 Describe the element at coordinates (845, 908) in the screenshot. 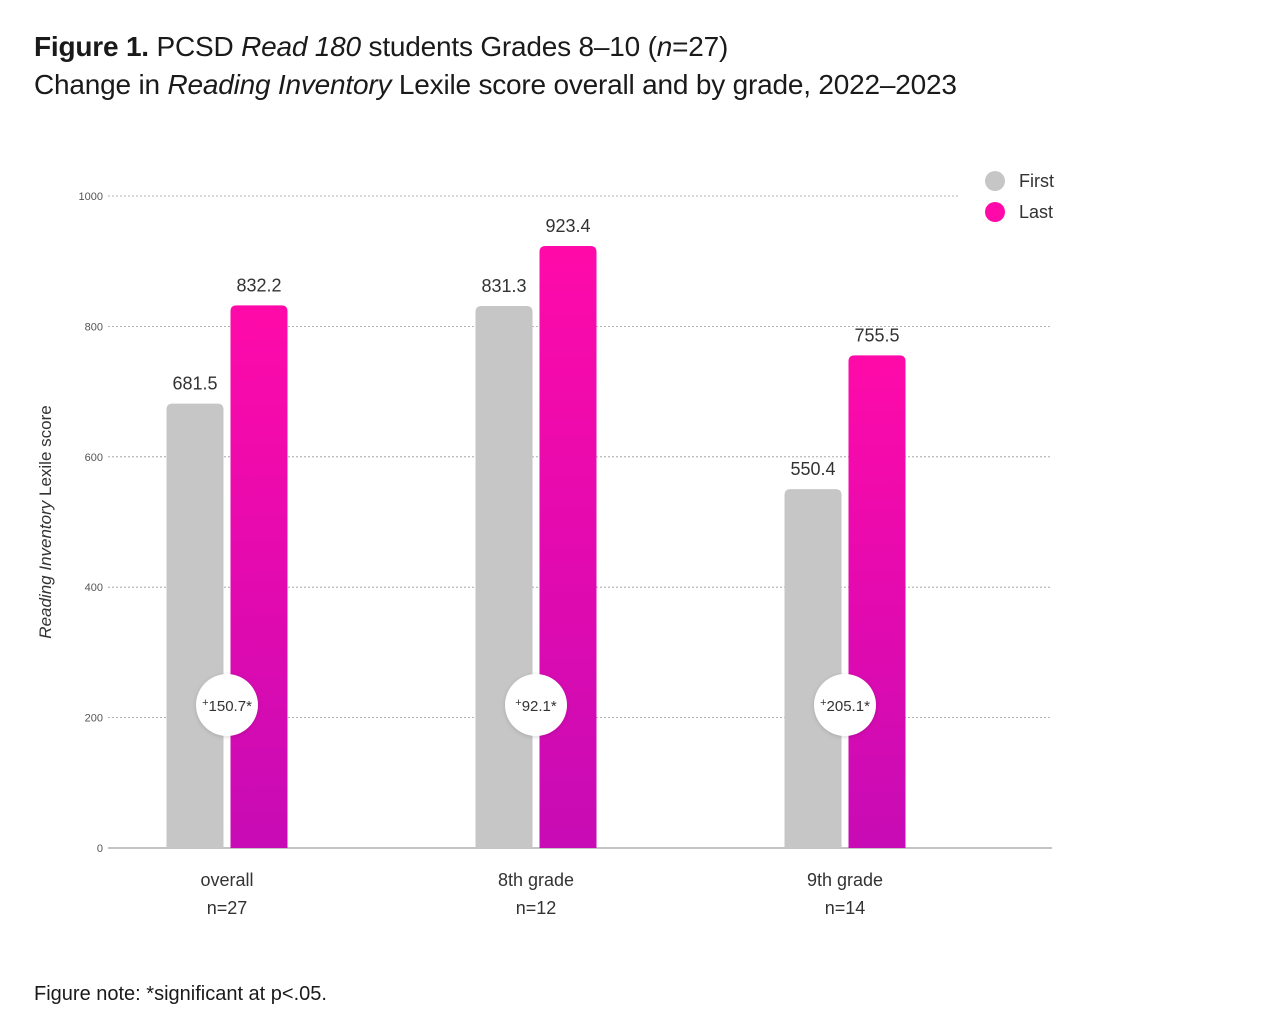

I see `x-category-n: n=14` at that location.